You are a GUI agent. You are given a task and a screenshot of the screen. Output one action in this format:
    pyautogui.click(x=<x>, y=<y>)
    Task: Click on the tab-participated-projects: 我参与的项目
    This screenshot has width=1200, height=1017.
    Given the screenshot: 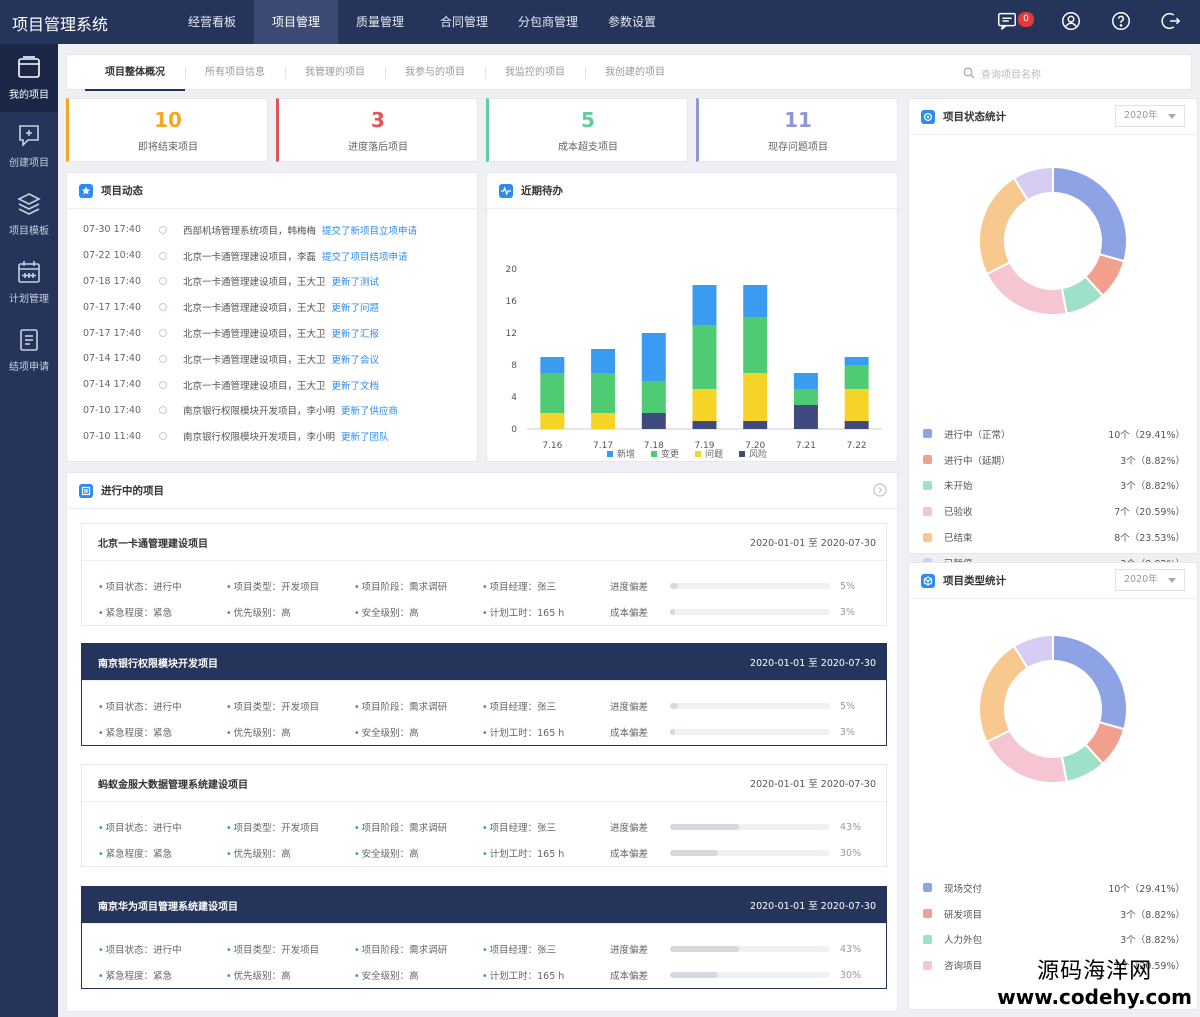 What is the action you would take?
    pyautogui.click(x=435, y=73)
    